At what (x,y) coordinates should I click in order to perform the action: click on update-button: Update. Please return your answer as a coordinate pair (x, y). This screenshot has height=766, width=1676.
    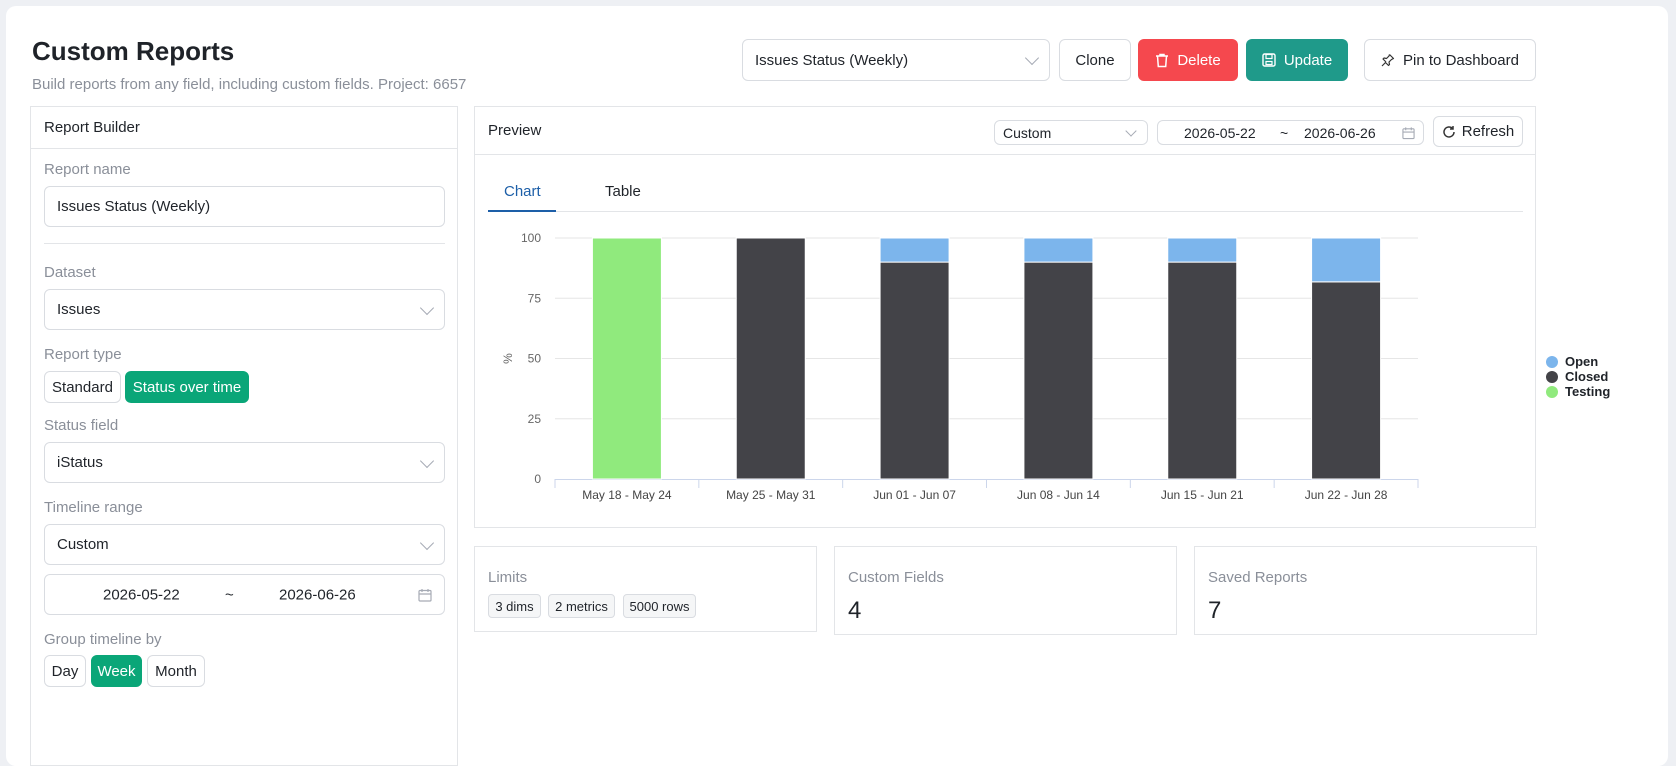
    Looking at the image, I should click on (1297, 60).